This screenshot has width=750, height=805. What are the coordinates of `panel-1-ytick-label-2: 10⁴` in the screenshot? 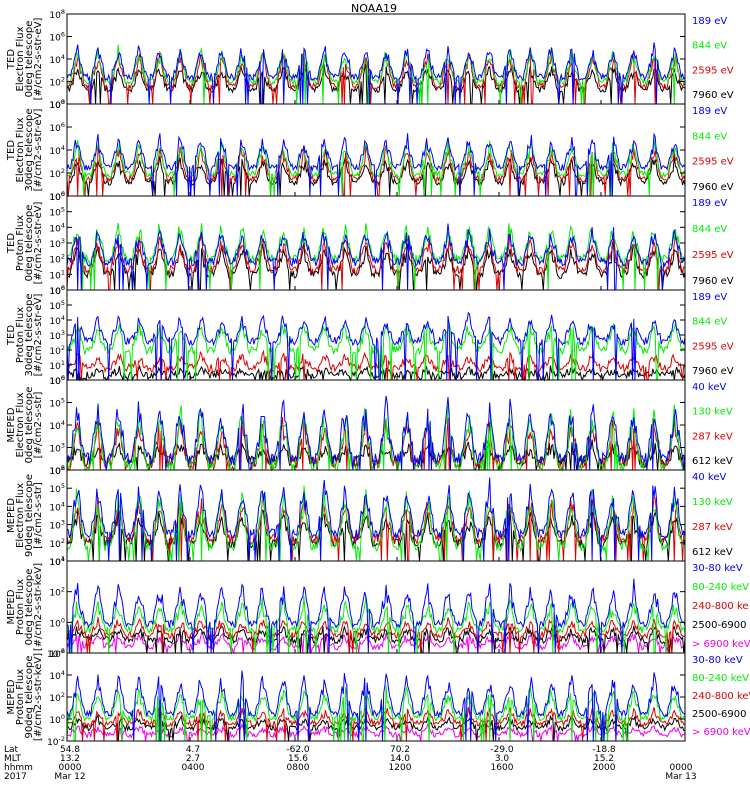 It's located at (57, 150).